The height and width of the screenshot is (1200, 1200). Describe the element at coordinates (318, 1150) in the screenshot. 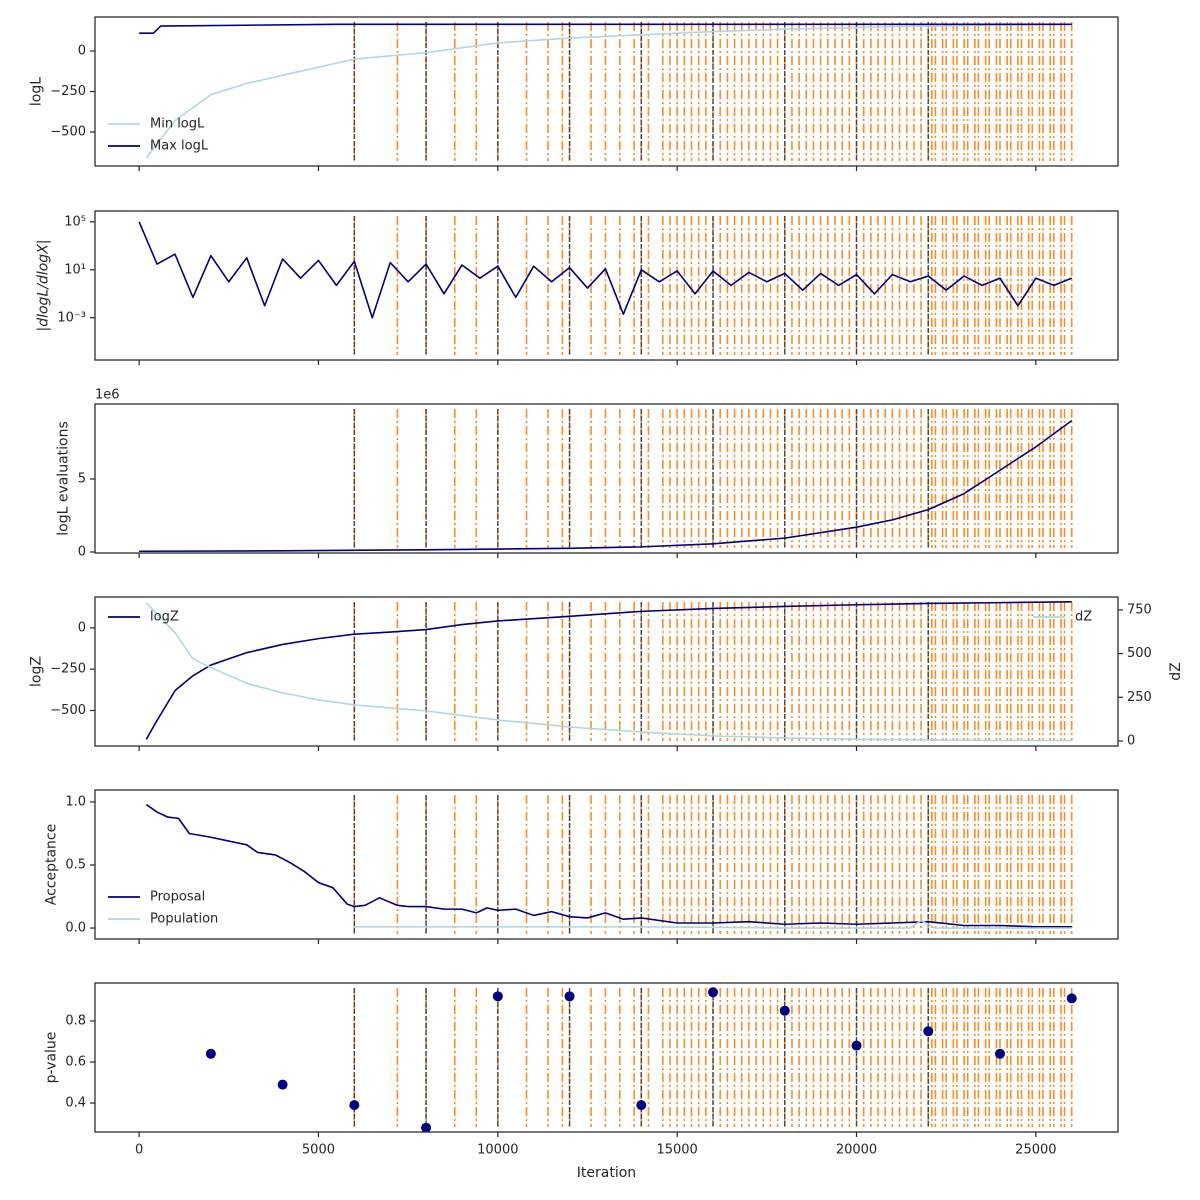

I see `x-tick-label: 5000` at that location.